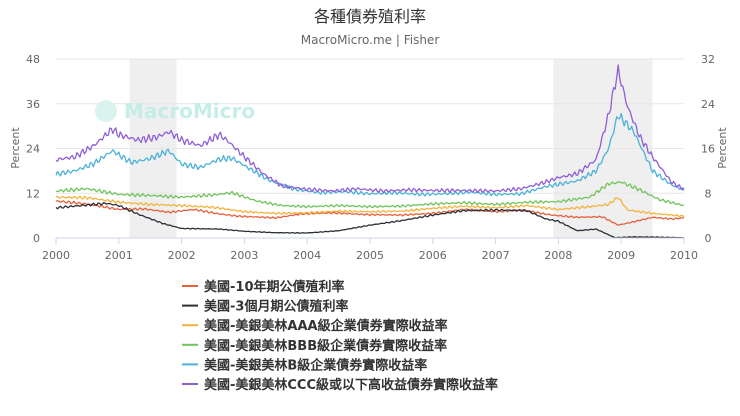  Describe the element at coordinates (182, 255) in the screenshot. I see `x-tick-label: 2002` at that location.